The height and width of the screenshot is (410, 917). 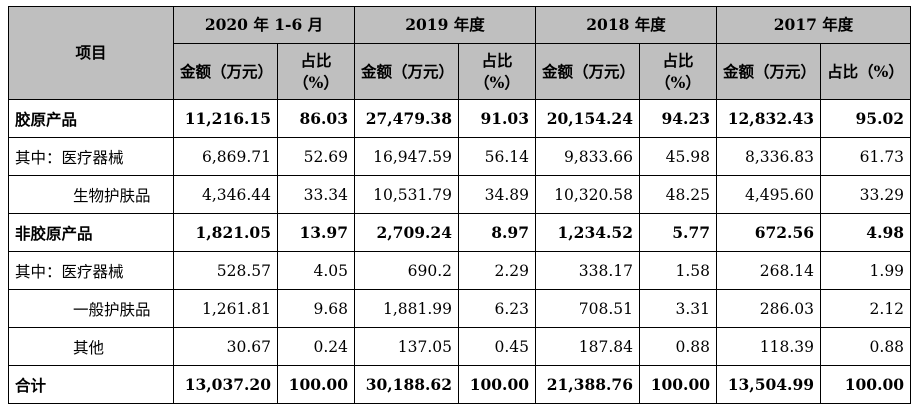 What do you see at coordinates (316, 308) in the screenshot?
I see `ratio-cell: 9.68` at bounding box center [316, 308].